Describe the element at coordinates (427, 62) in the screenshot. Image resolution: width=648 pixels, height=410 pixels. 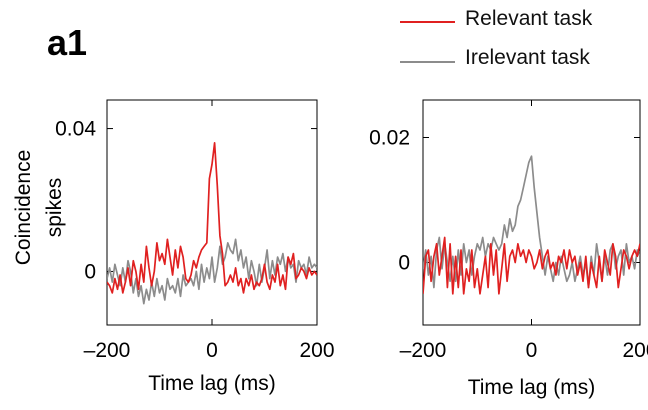
I see `legend-line-irrelevant` at that location.